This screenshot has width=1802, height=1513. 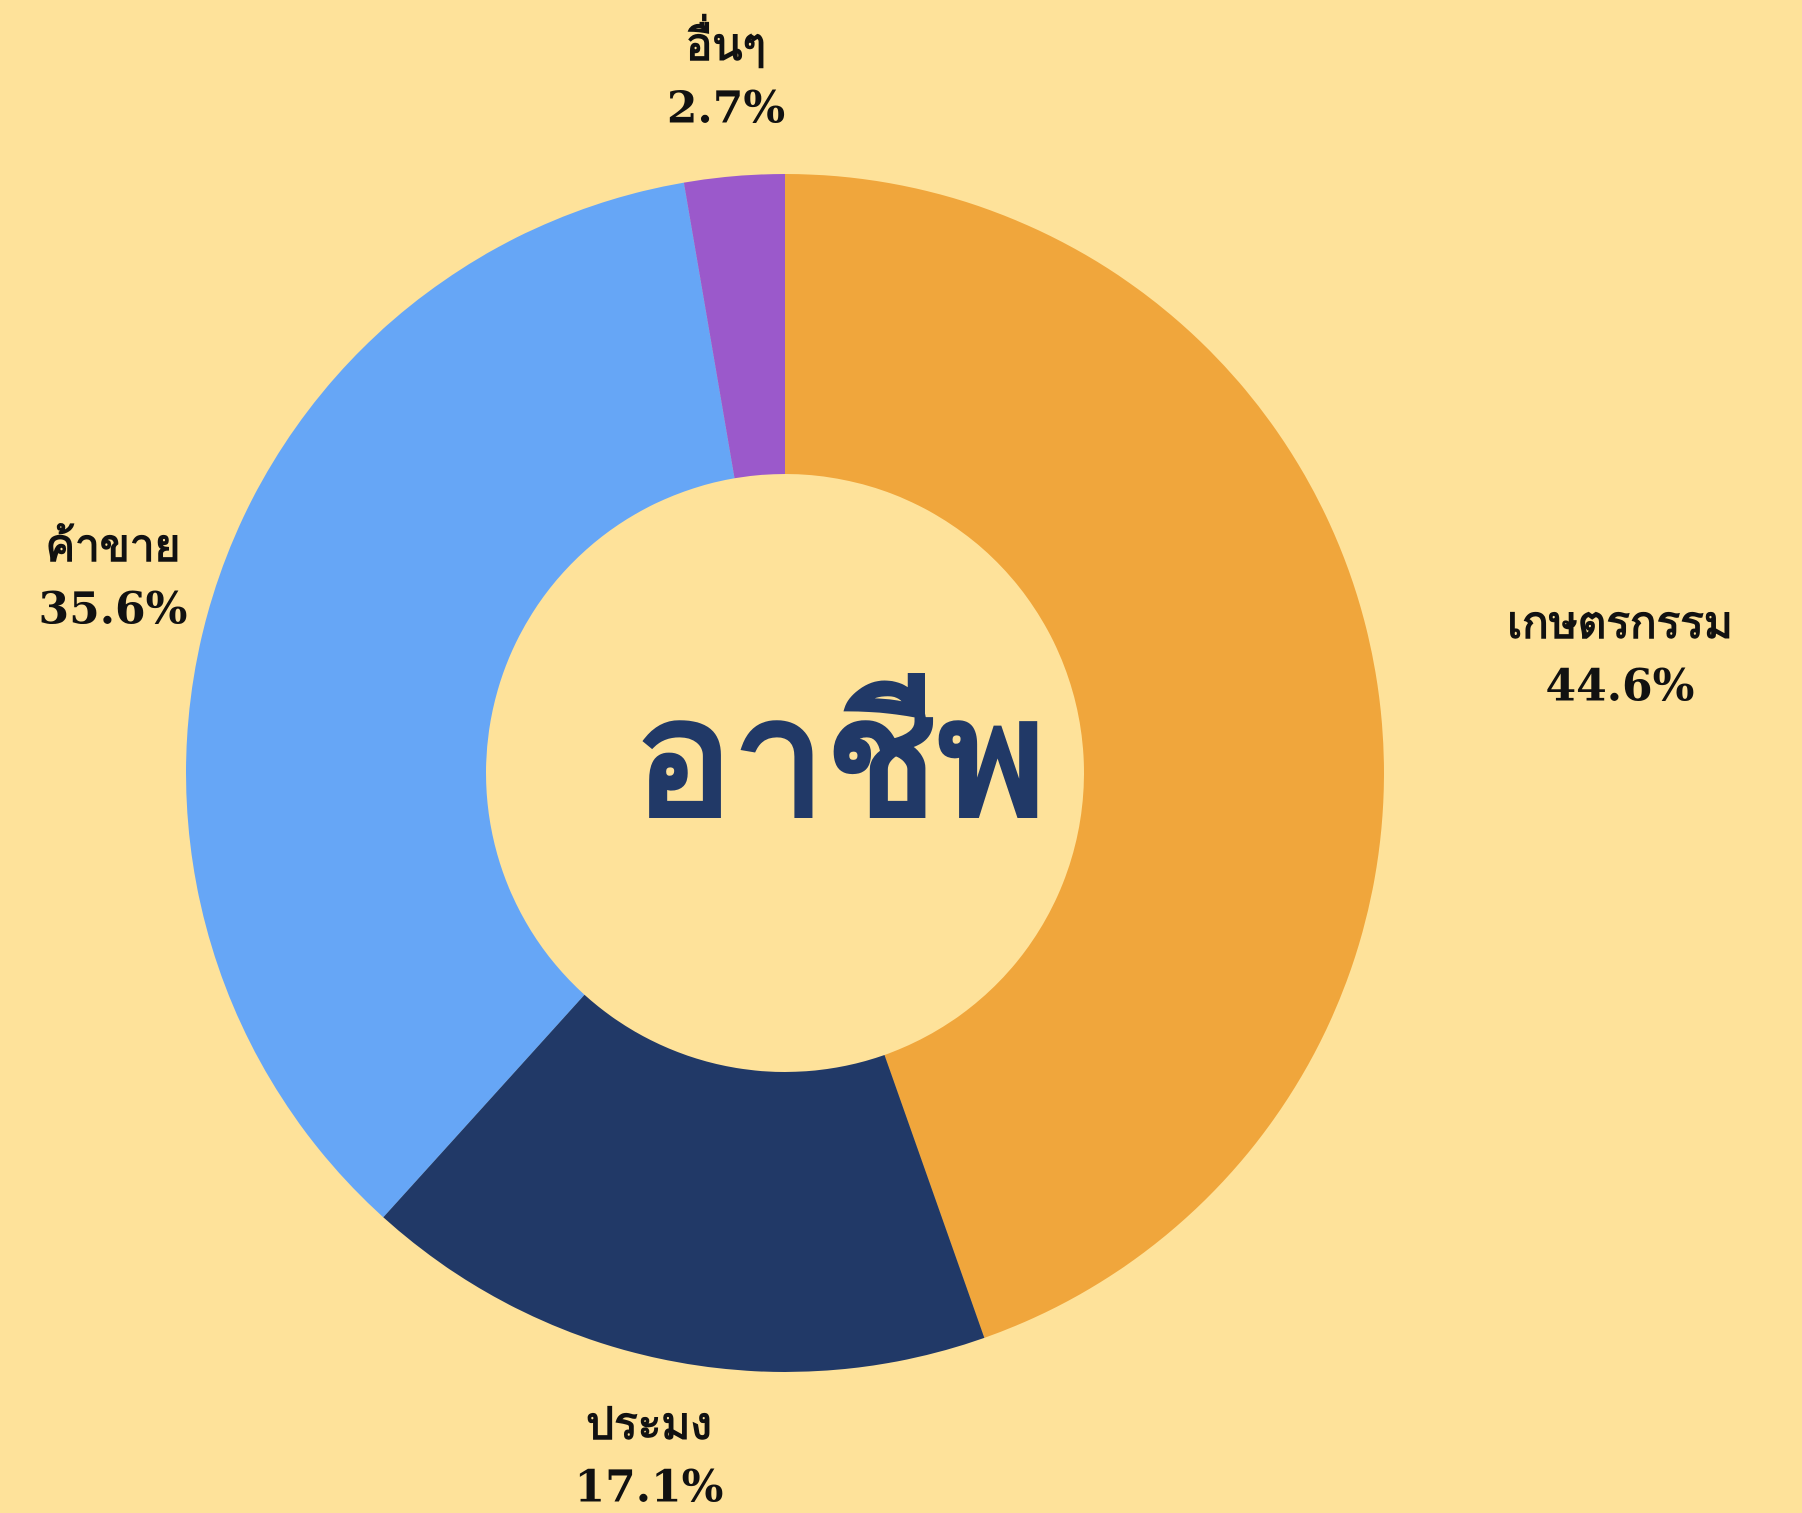 What do you see at coordinates (1620, 623) in the screenshot?
I see `slice-label: เกษตรกรรม` at bounding box center [1620, 623].